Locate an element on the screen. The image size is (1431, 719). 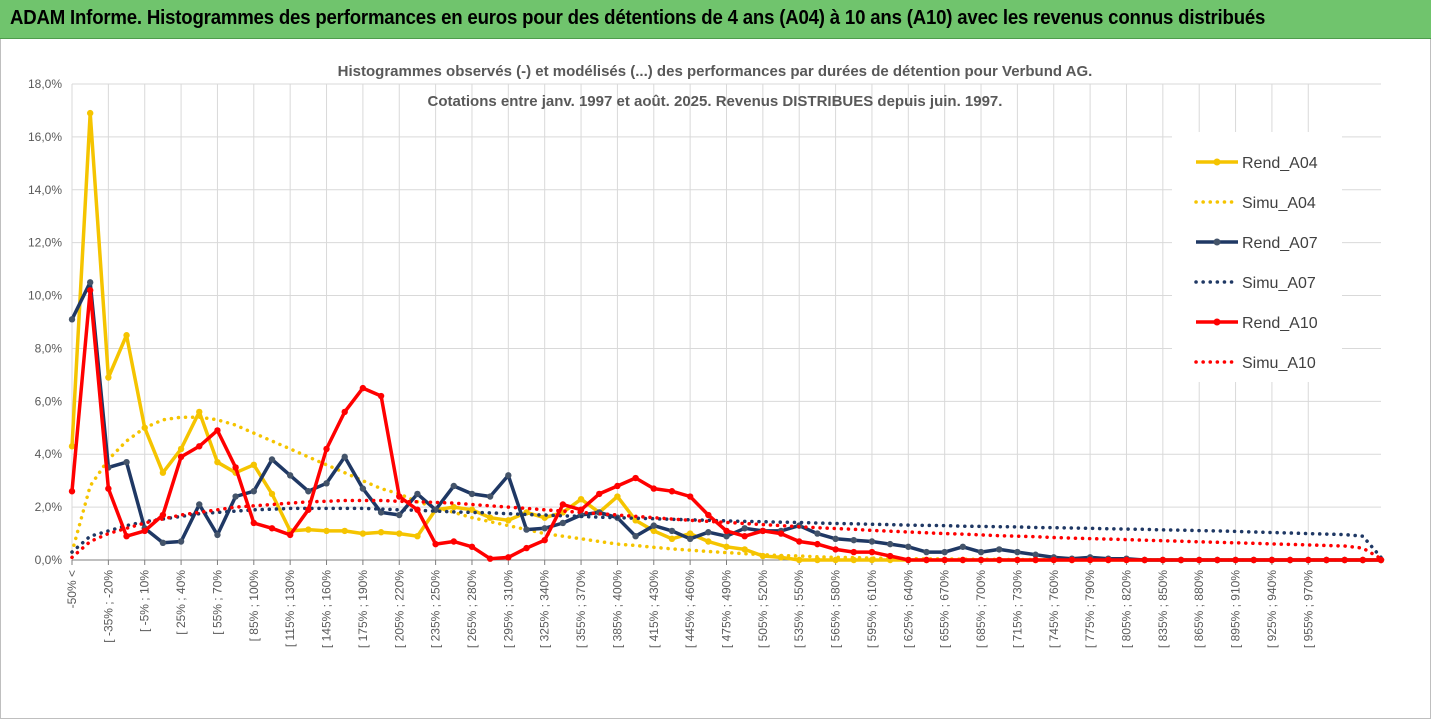
legend-box is located at coordinates (1257, 257).